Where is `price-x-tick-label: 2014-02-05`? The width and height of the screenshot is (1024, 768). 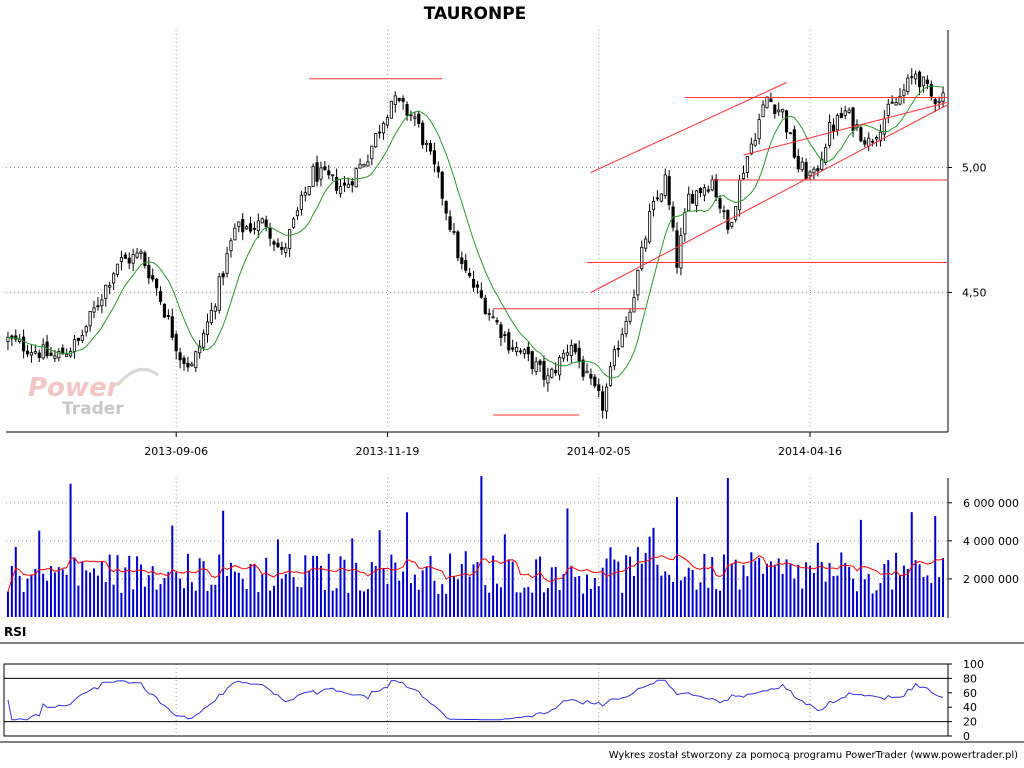
price-x-tick-label: 2014-02-05 is located at coordinates (599, 451).